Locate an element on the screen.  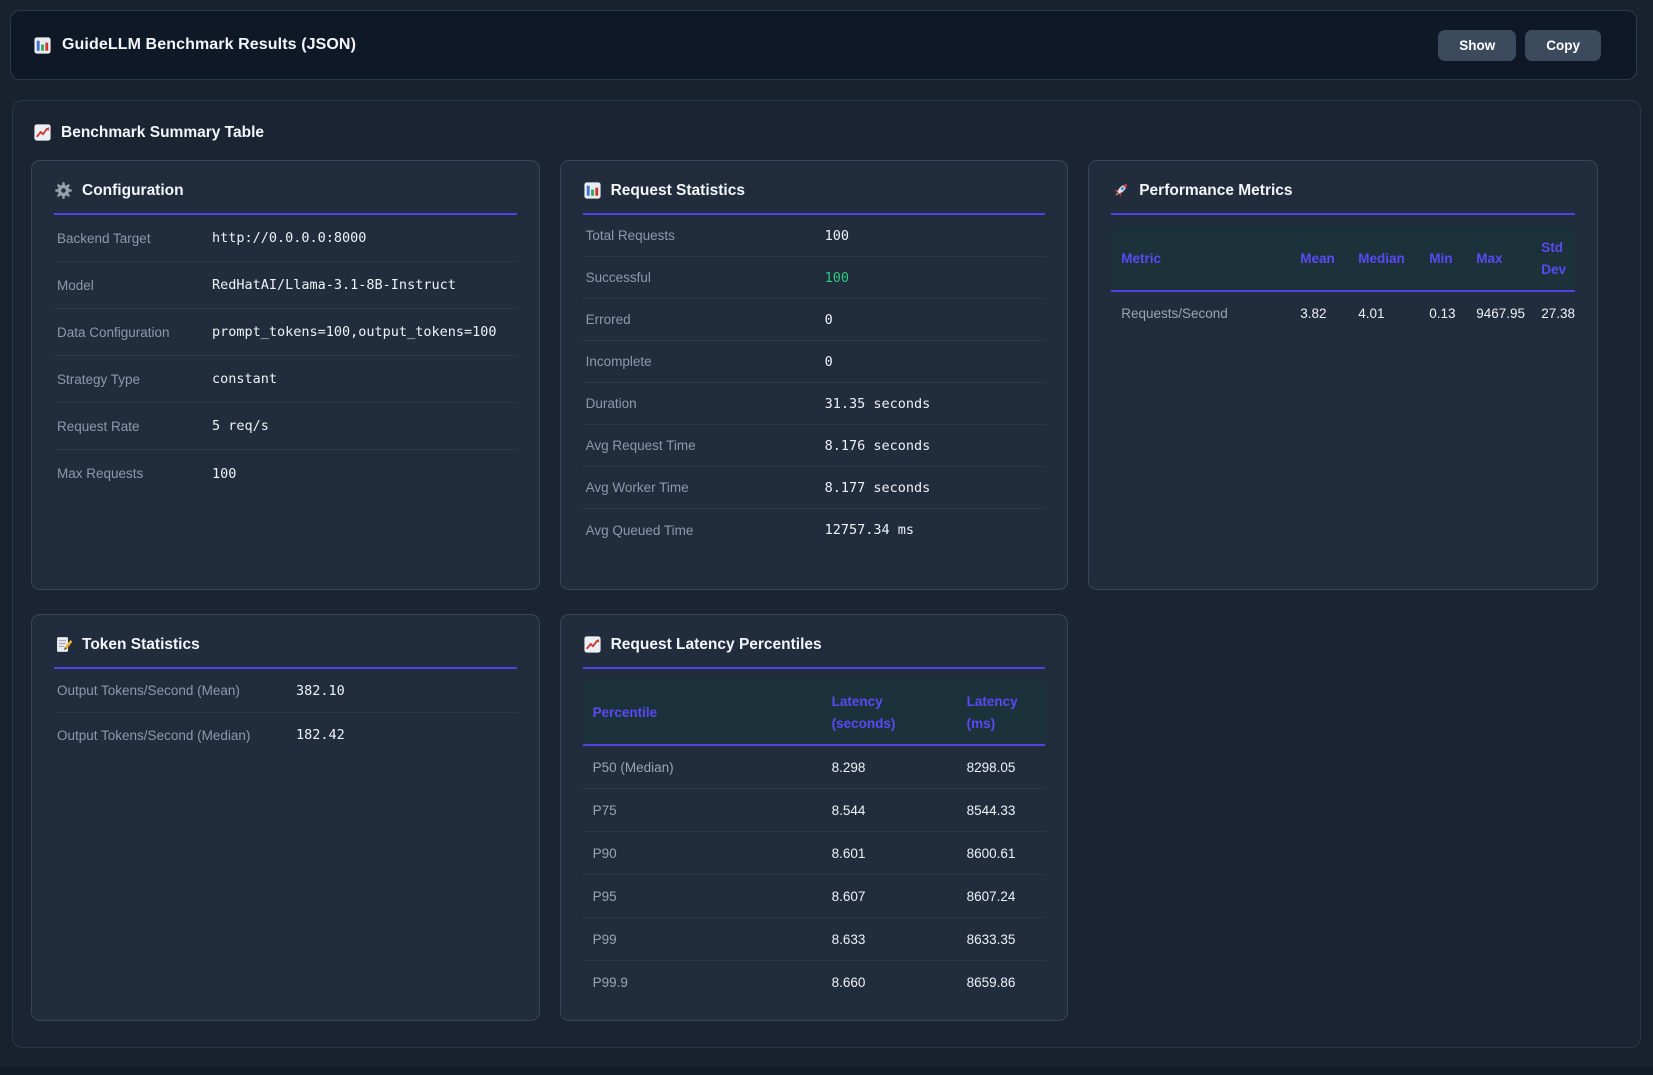
config-label: Max Requests is located at coordinates (100, 473).